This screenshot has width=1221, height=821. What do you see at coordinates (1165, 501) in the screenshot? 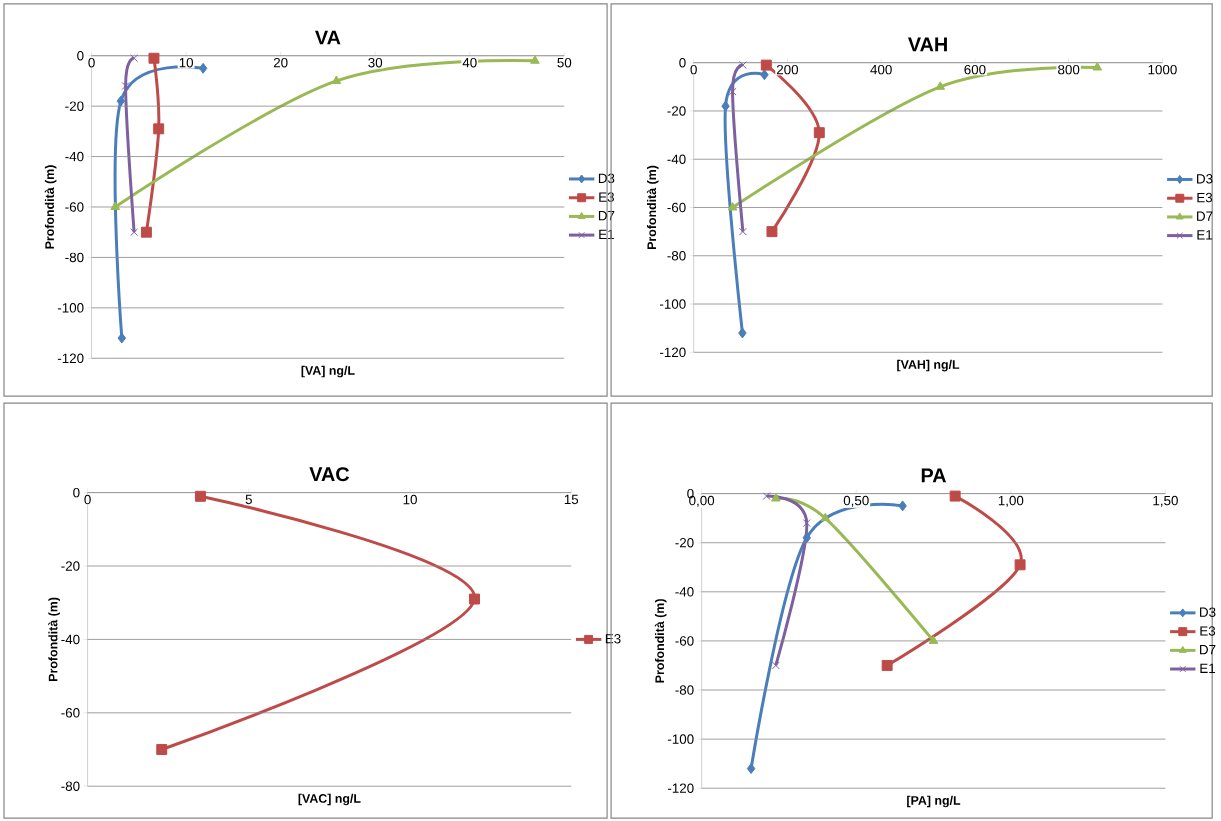
I see `x-tick-label: 1,50` at bounding box center [1165, 501].